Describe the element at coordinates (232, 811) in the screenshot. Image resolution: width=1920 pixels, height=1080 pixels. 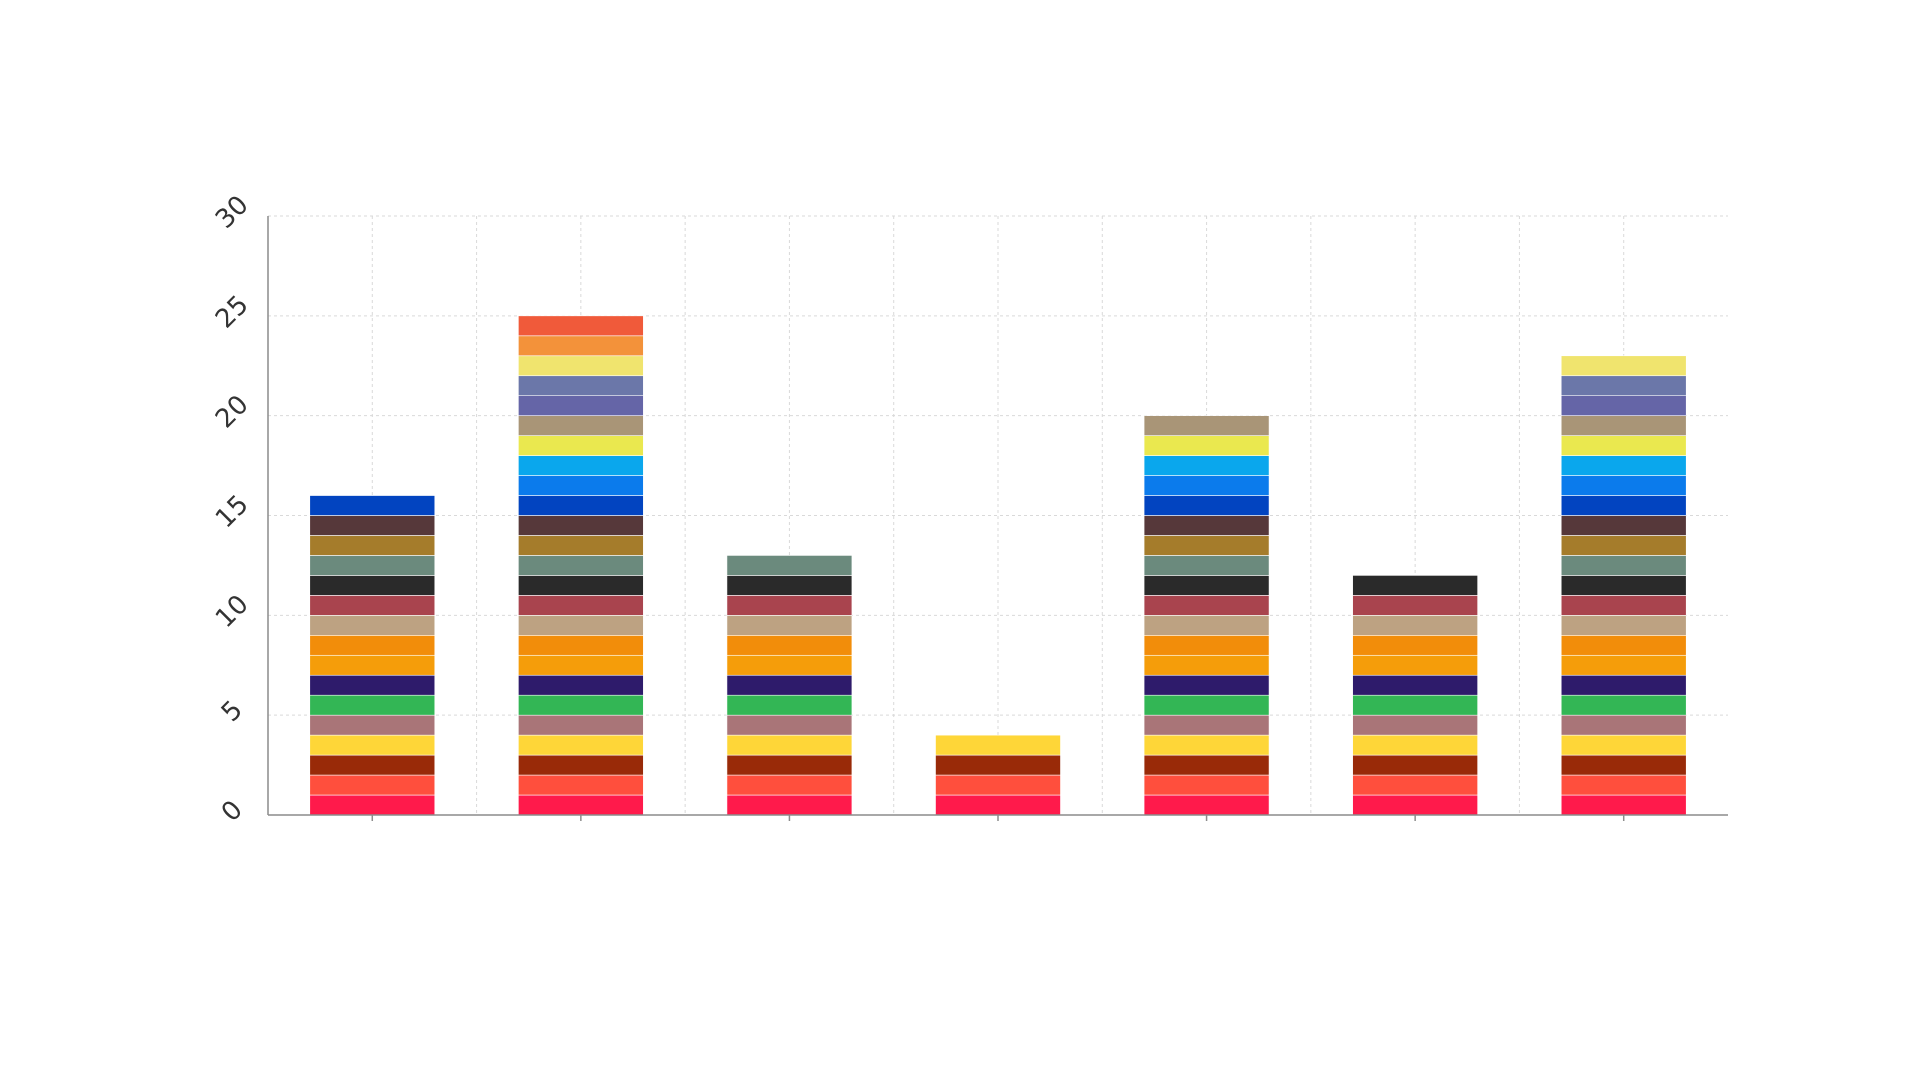
I see `y-tick-label: 0` at that location.